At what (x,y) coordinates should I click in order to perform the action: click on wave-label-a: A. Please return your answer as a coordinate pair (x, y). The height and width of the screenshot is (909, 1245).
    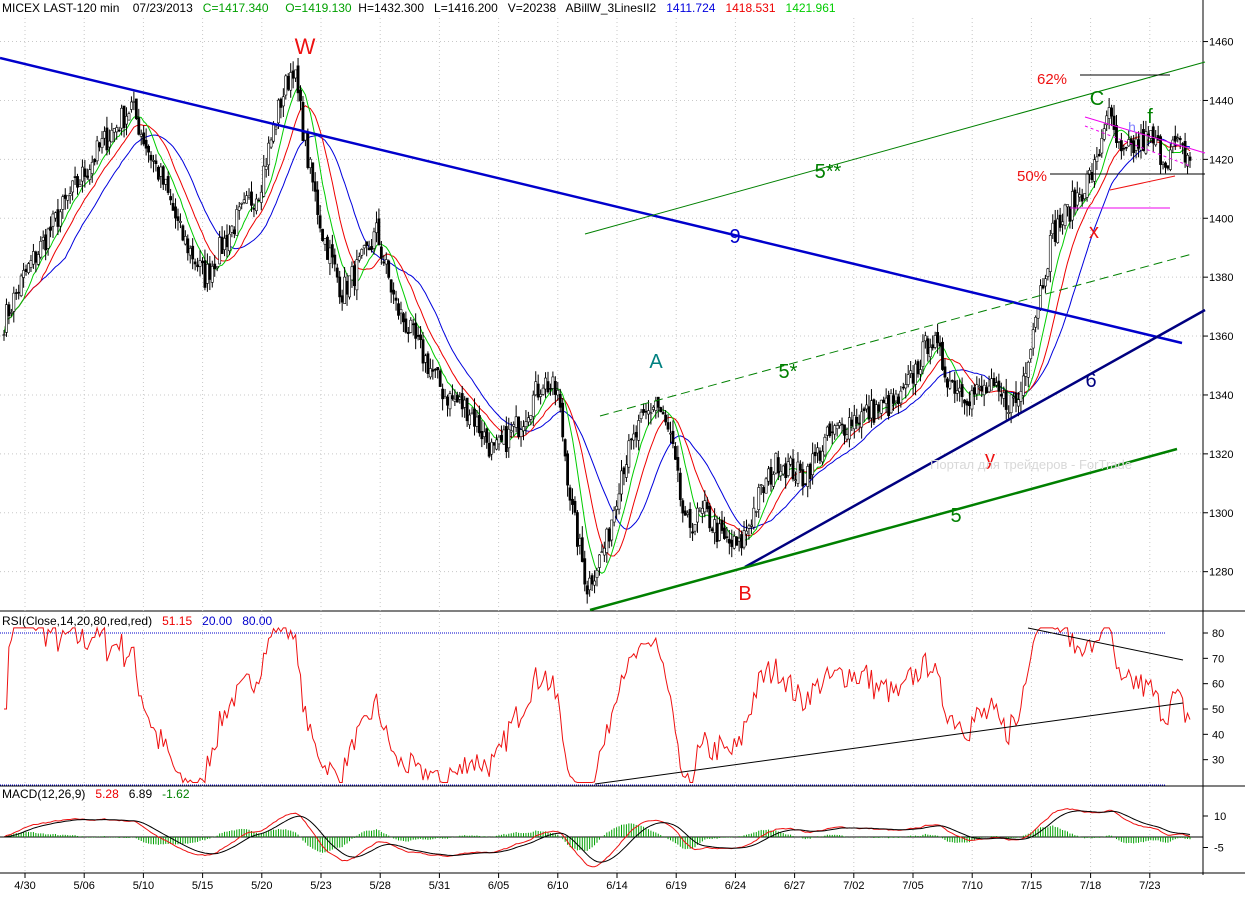
    Looking at the image, I should click on (656, 362).